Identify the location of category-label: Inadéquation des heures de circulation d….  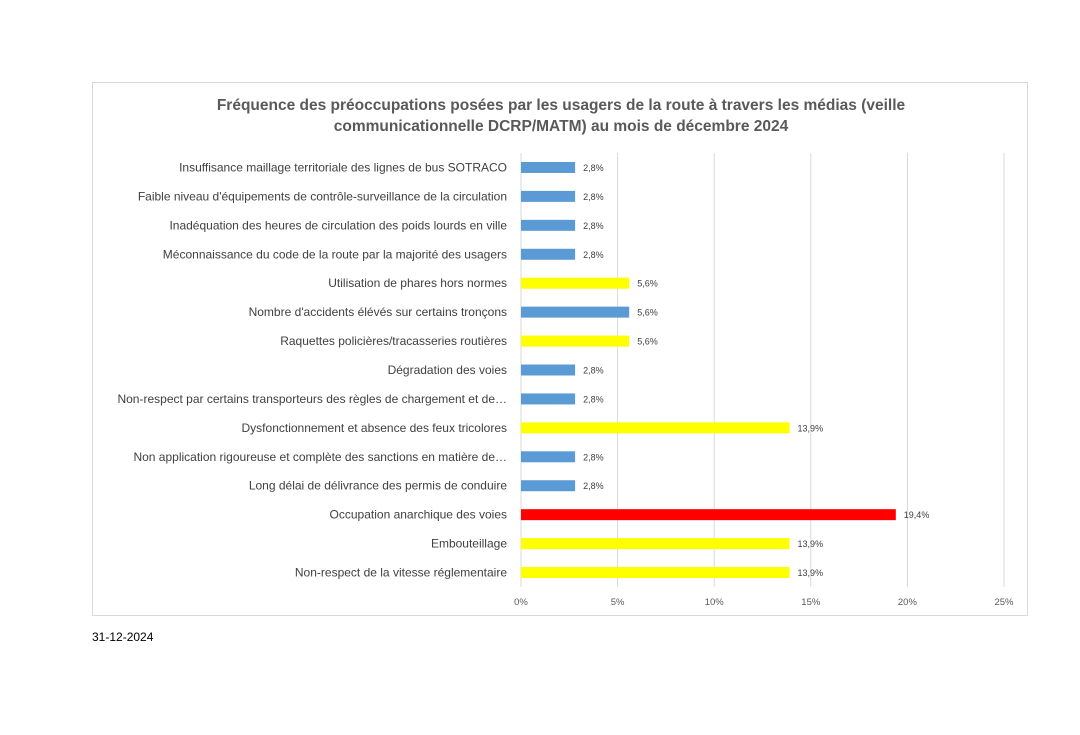
(338, 225).